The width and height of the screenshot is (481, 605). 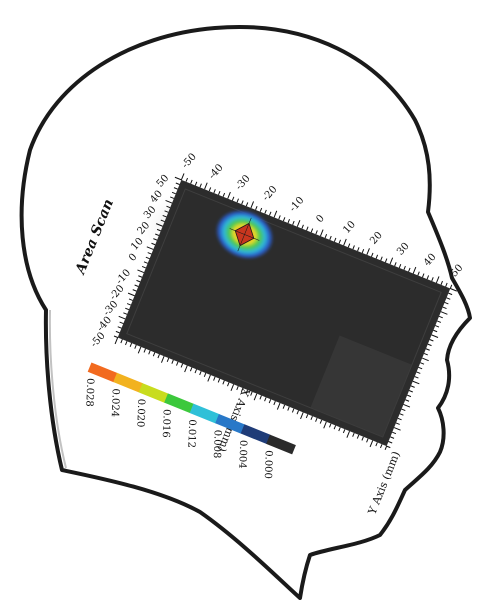 What do you see at coordinates (217, 443) in the screenshot?
I see `colorbar-label: 0.008` at bounding box center [217, 443].